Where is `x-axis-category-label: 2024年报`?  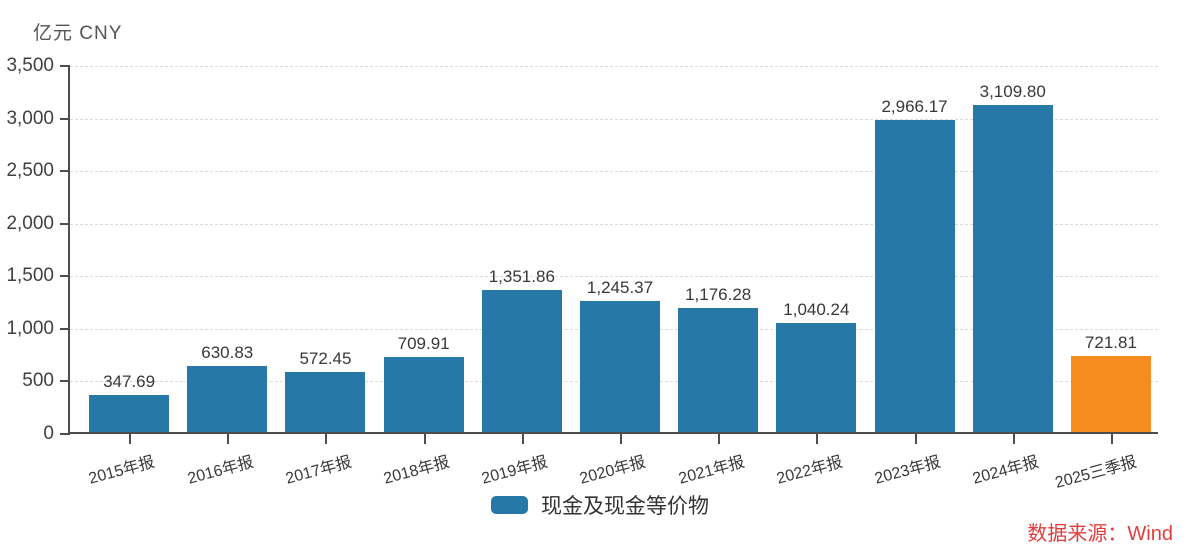
x-axis-category-label: 2024年报 is located at coordinates (1005, 470).